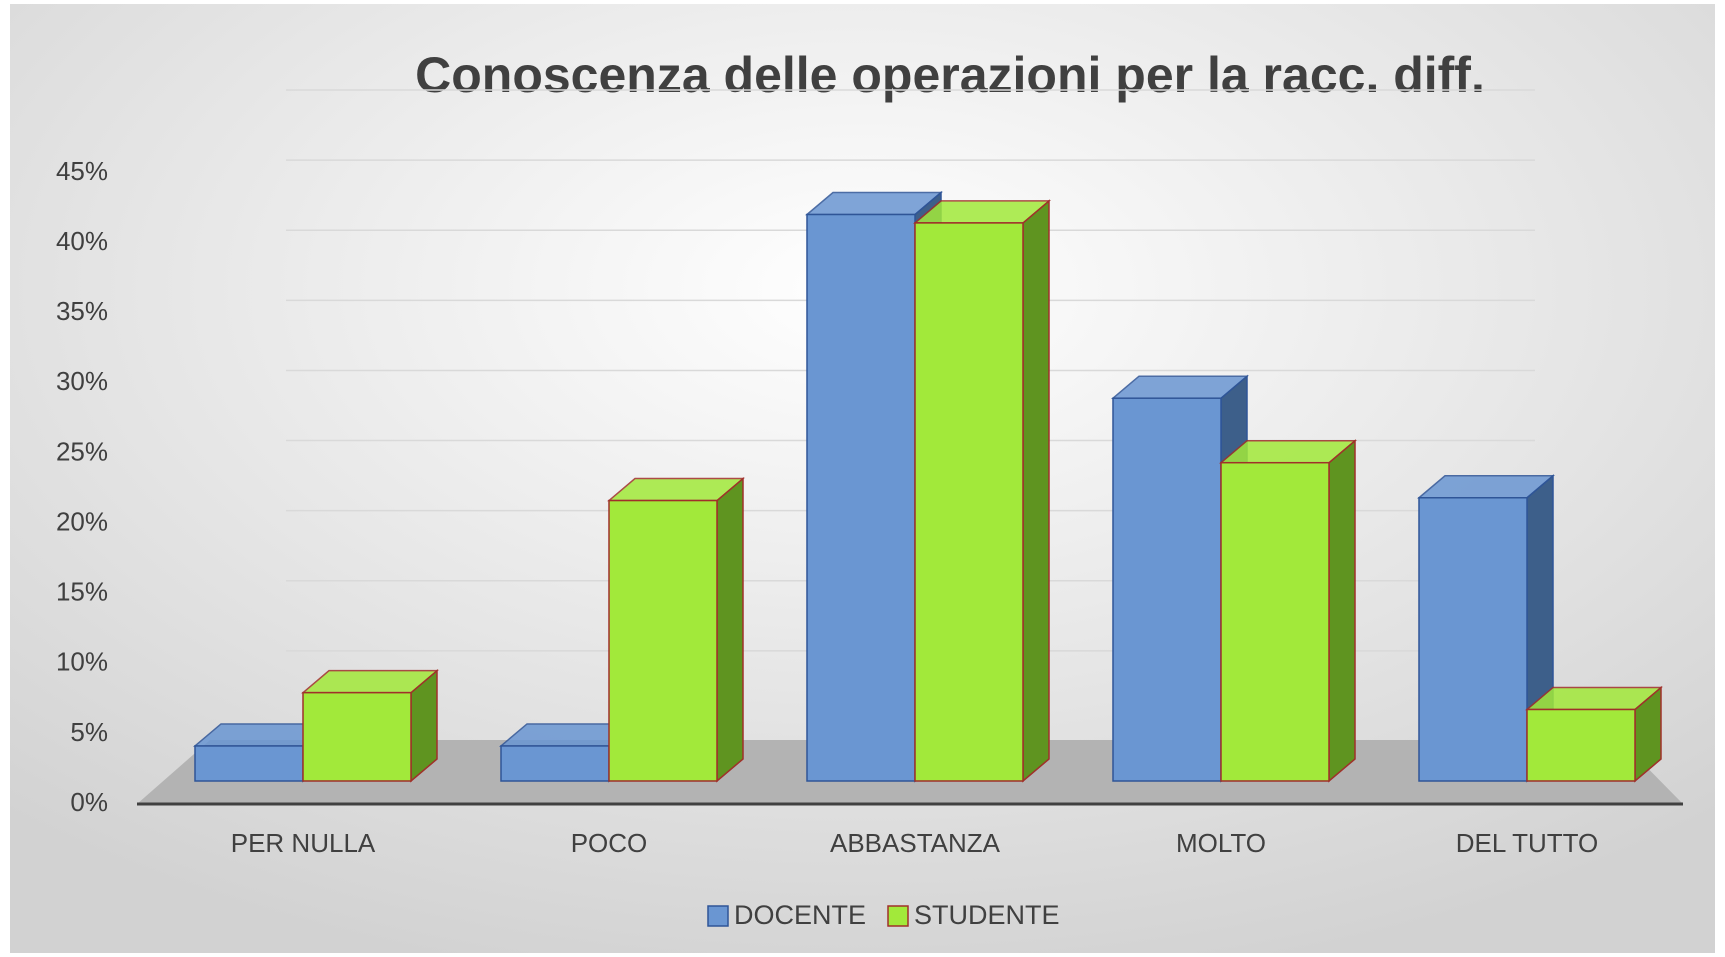 This screenshot has width=1725, height=957. I want to click on y-tick-label: 0%, so click(89, 802).